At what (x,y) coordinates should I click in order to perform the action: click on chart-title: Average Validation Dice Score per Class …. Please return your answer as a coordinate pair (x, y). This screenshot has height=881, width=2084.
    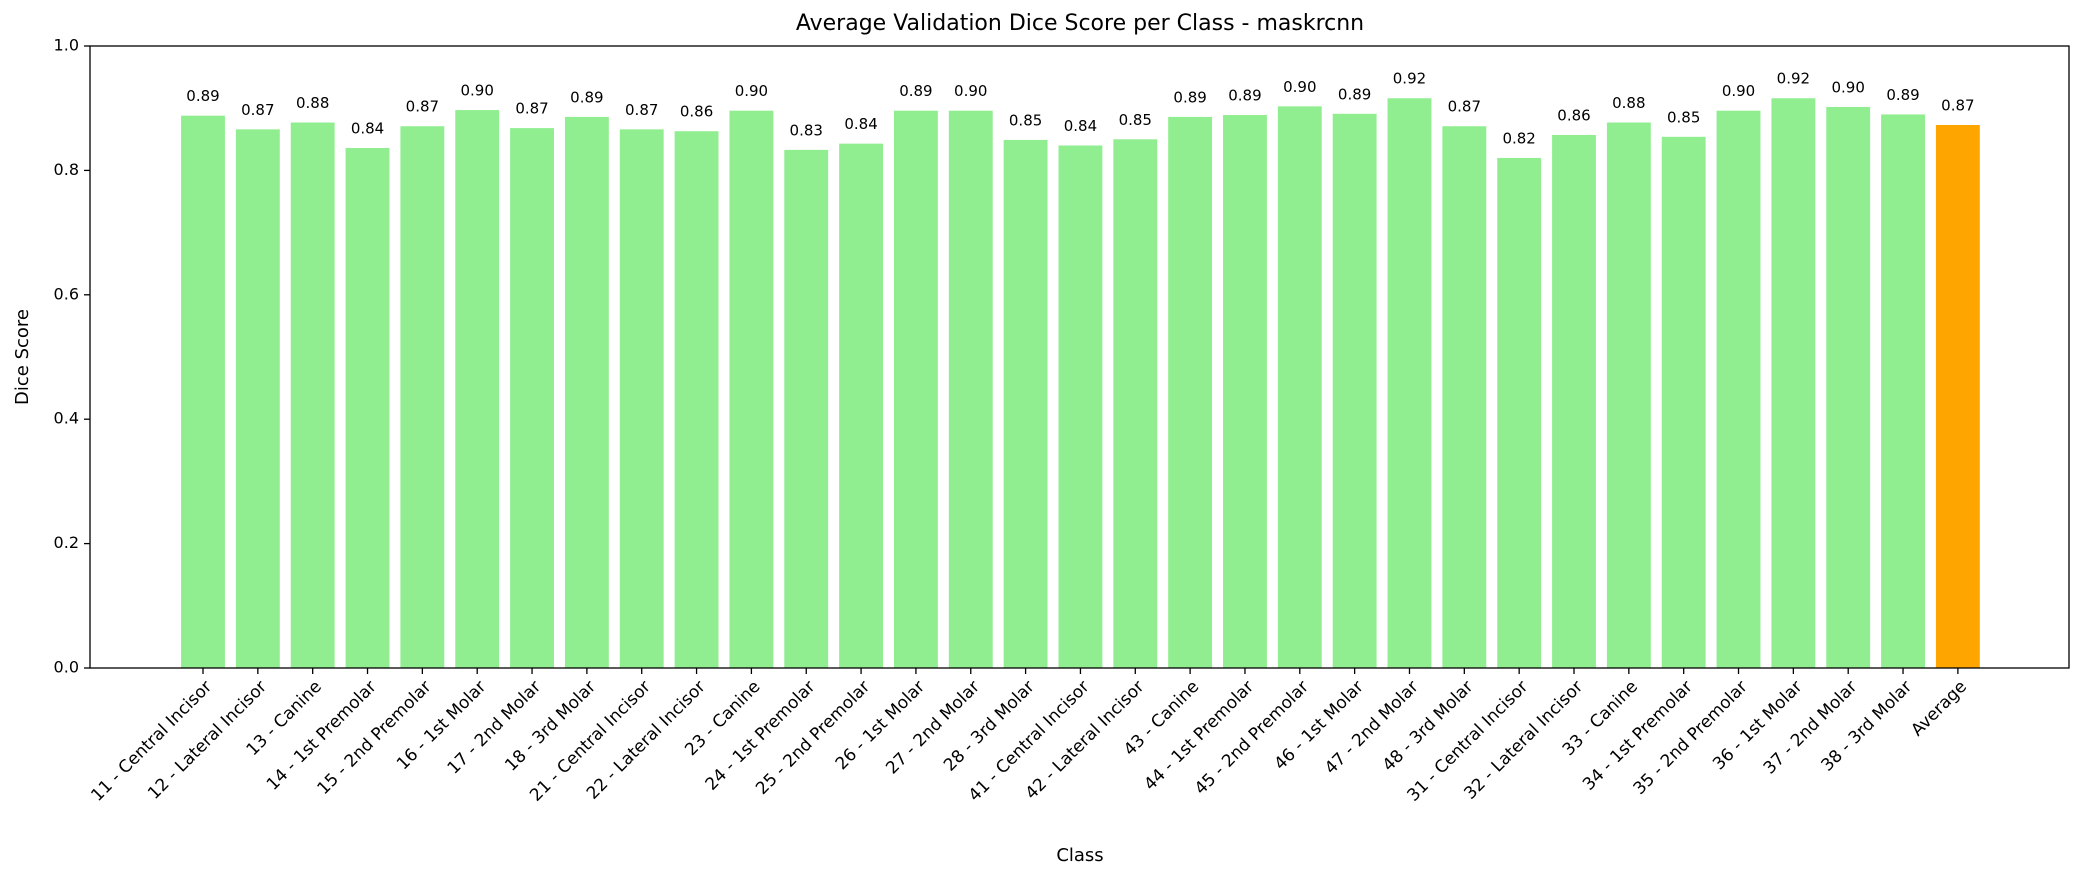
    Looking at the image, I should click on (1080, 23).